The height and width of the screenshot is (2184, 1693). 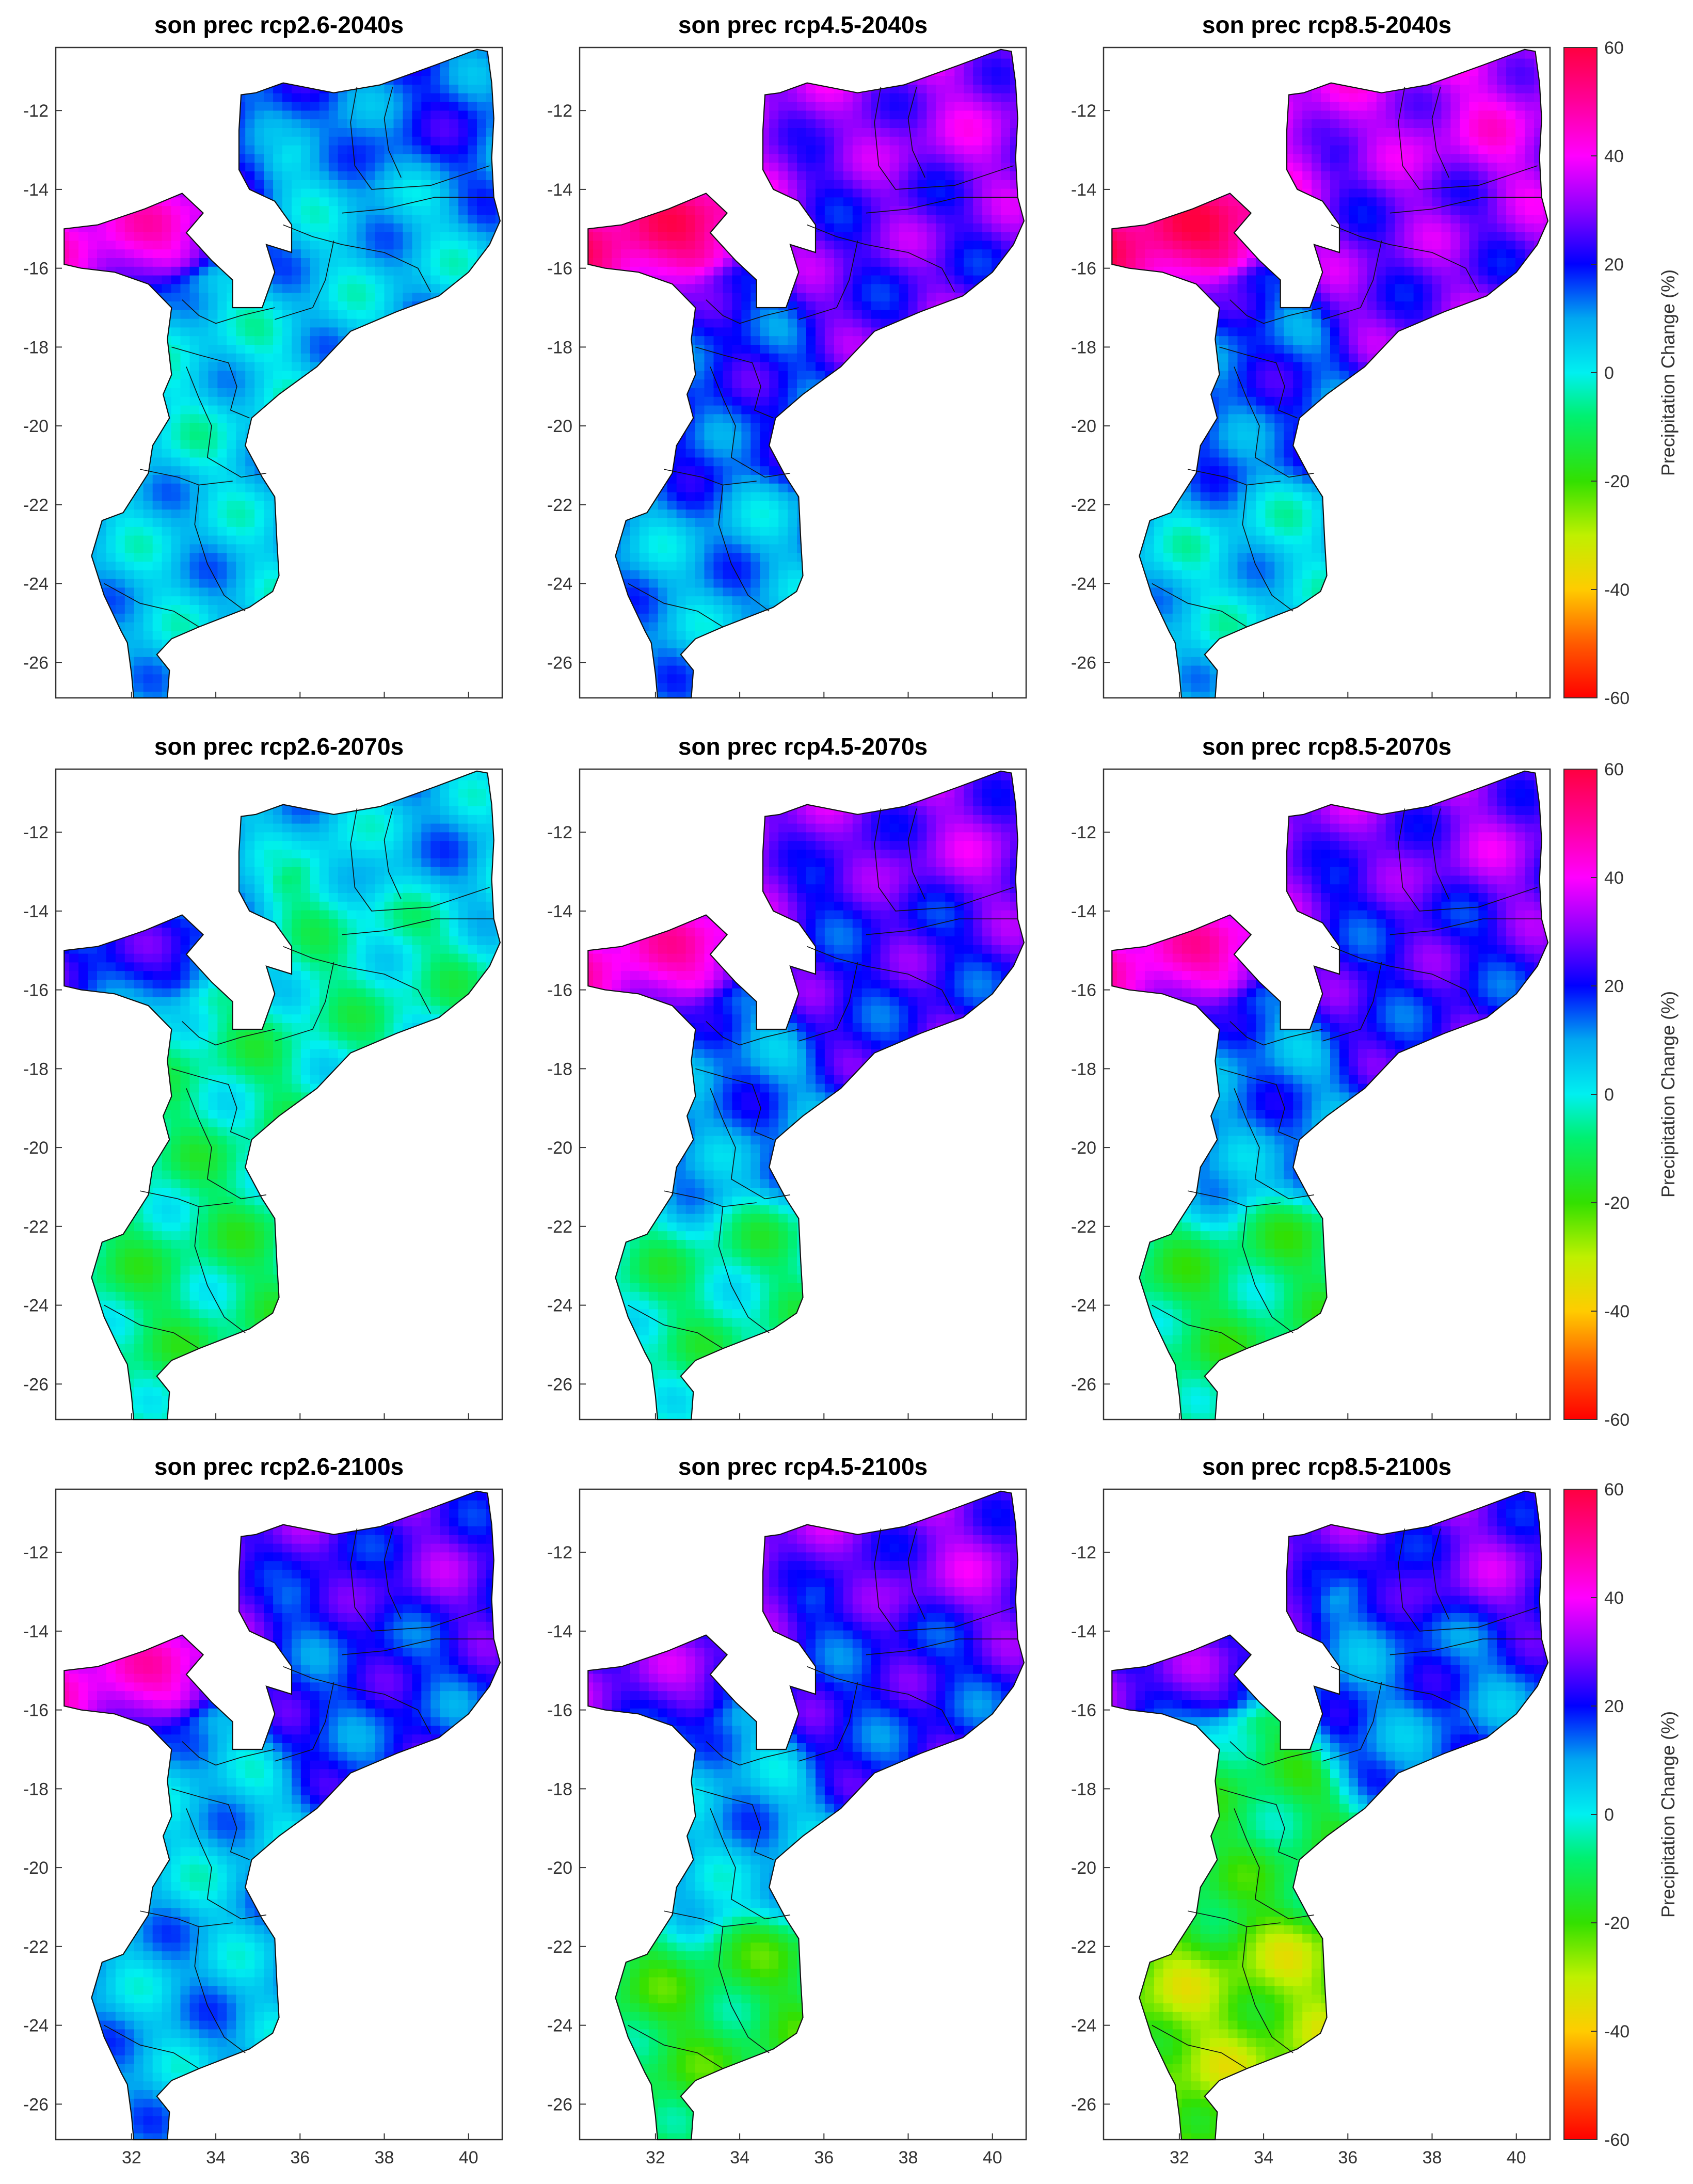 What do you see at coordinates (1326, 1466) in the screenshot?
I see `panel-title: son prec rcp8.5-2100s` at bounding box center [1326, 1466].